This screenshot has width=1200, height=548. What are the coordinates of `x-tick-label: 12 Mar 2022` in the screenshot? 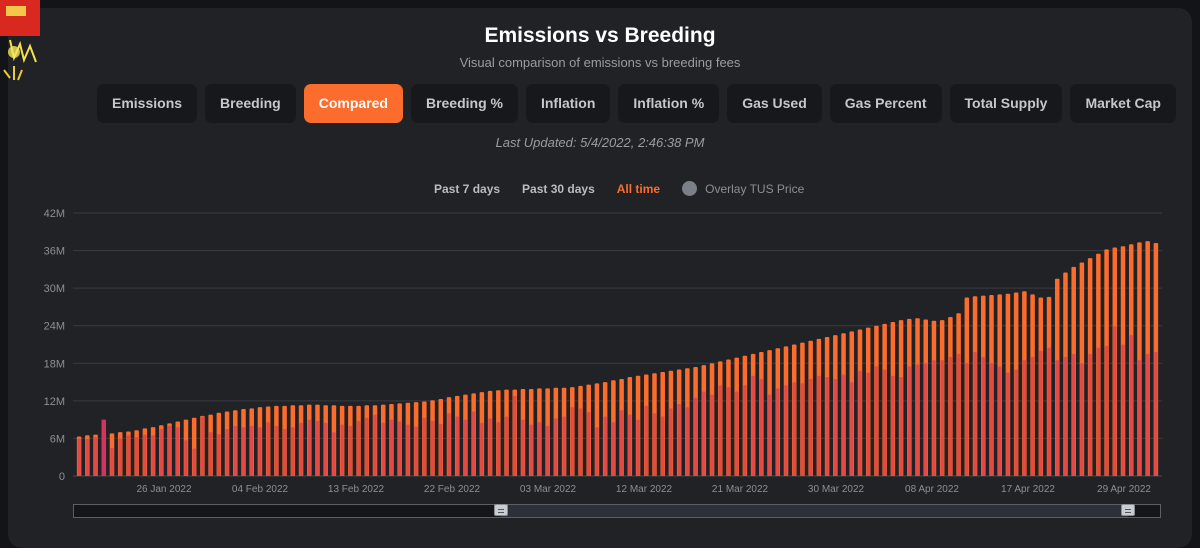 It's located at (644, 489).